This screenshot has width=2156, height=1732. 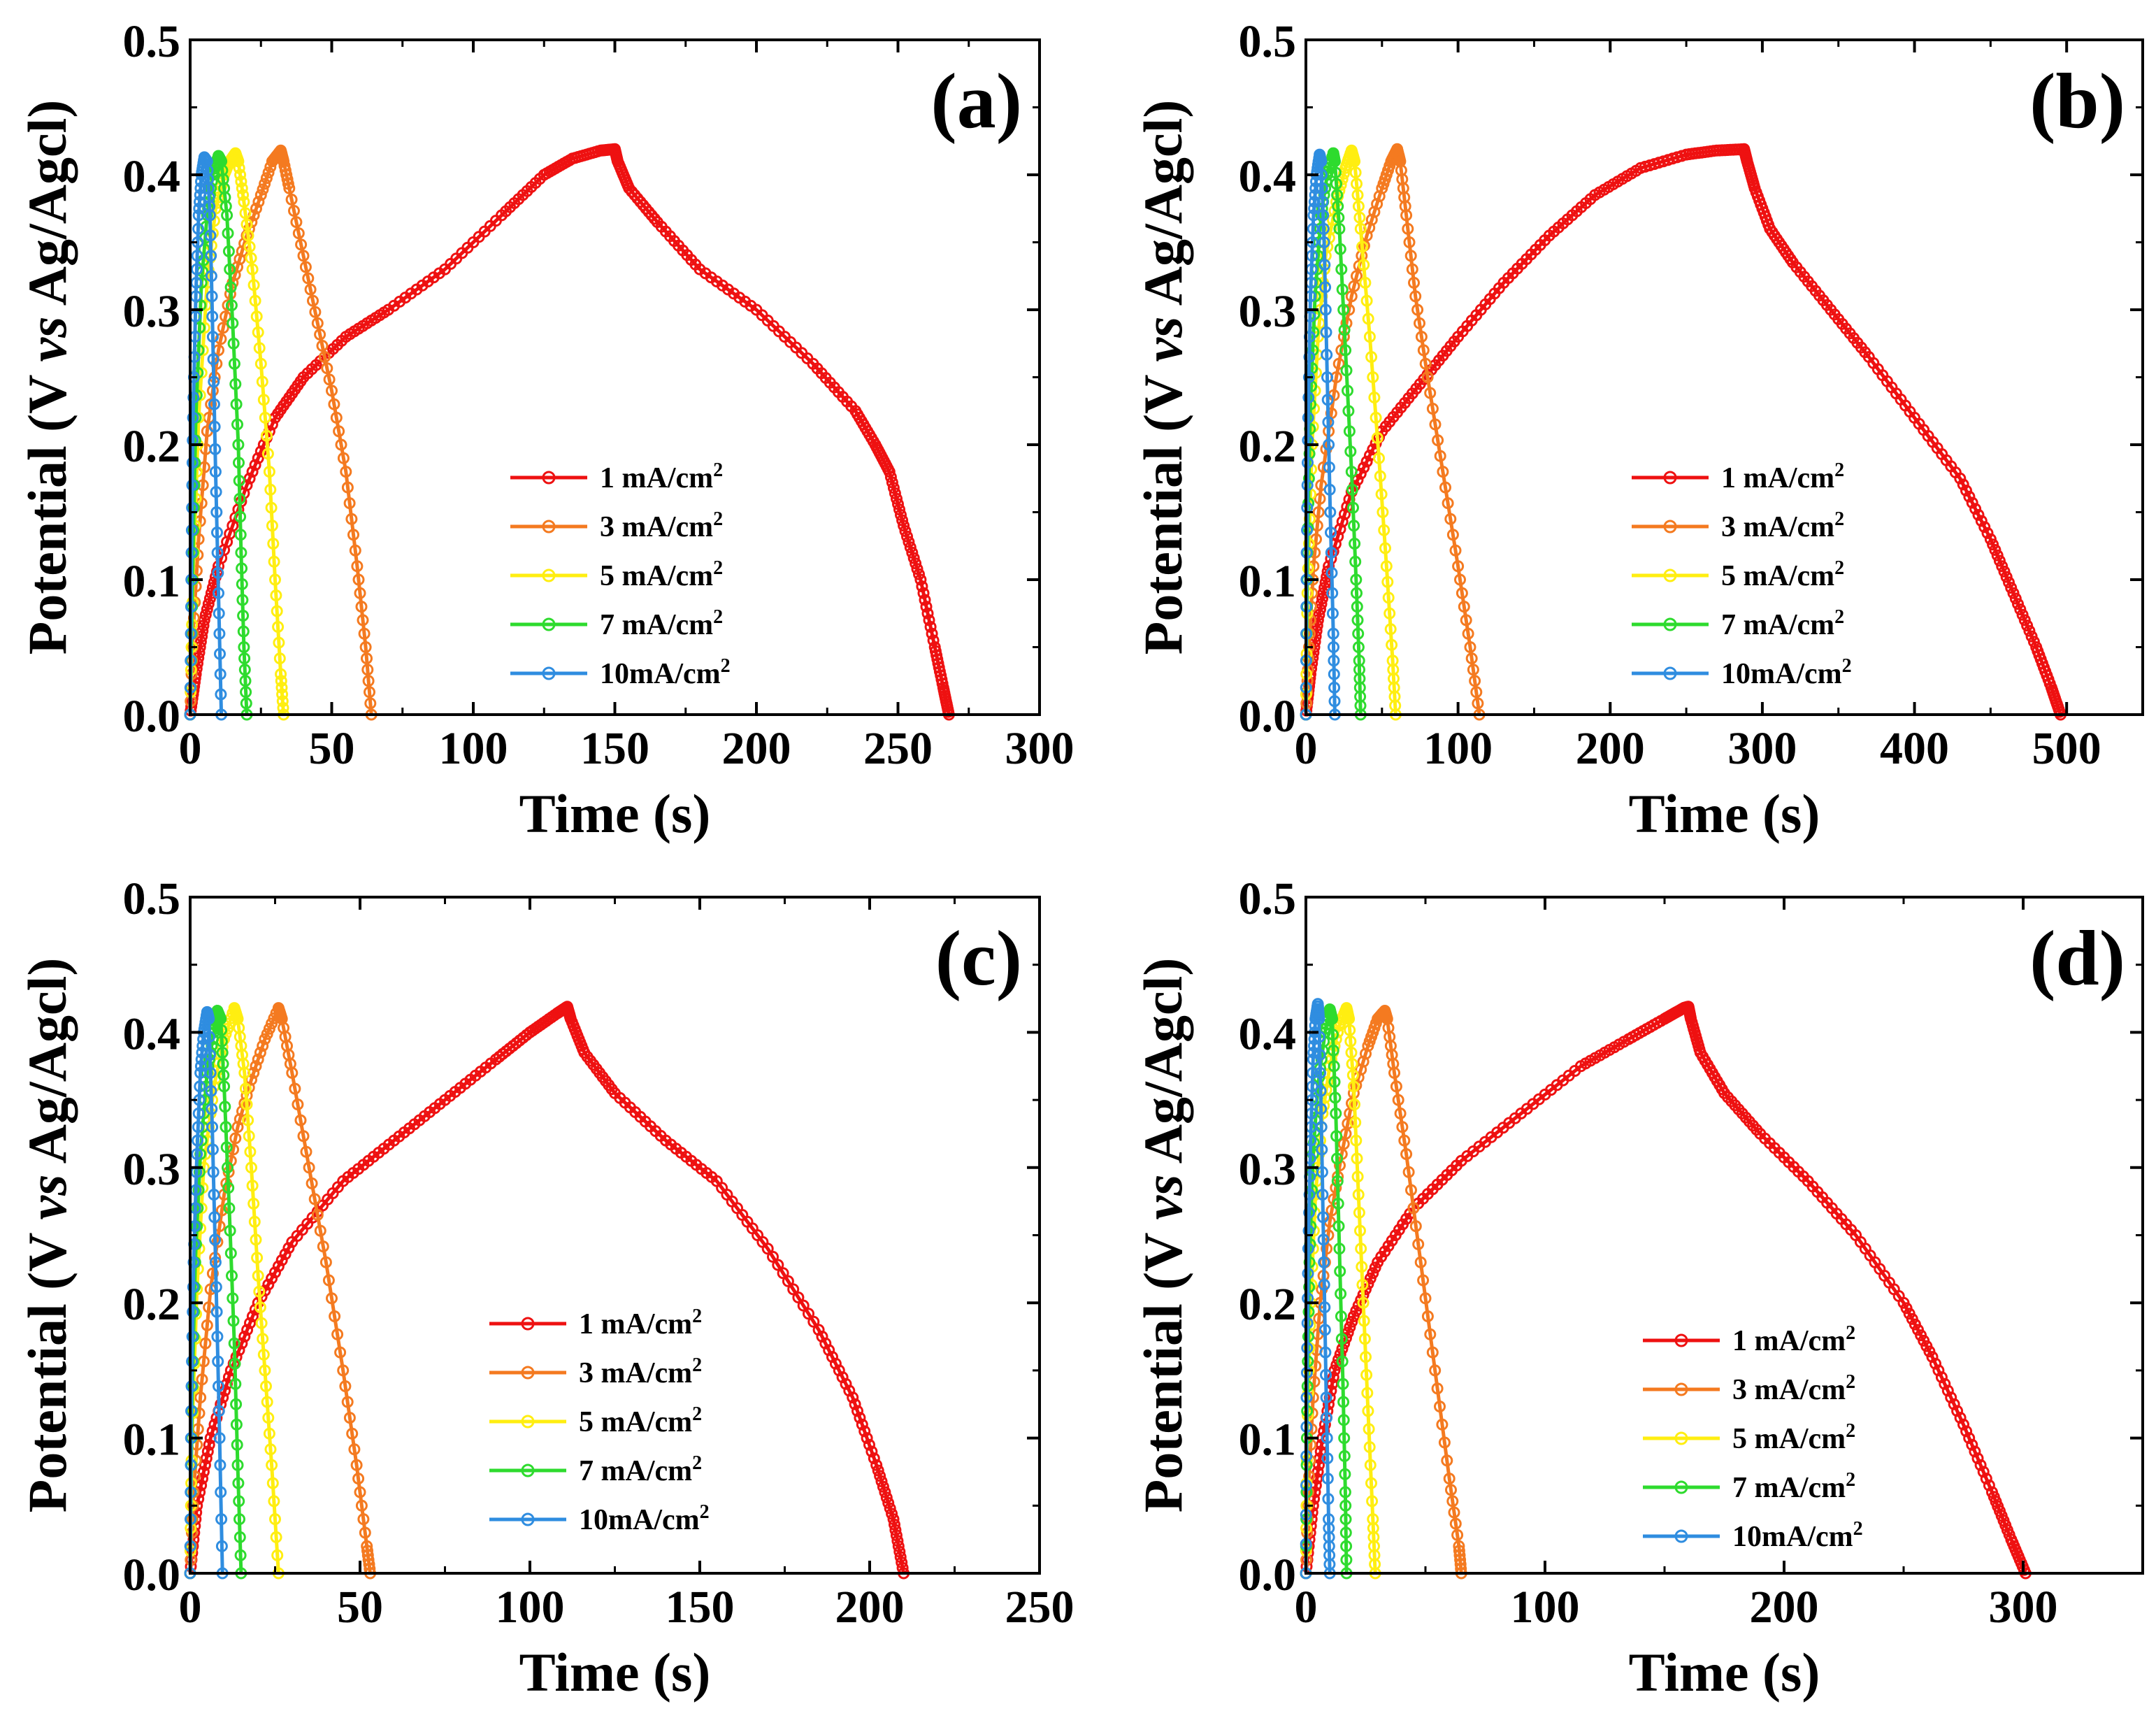 I want to click on y-tick-label: 0.5, so click(x=152, y=41).